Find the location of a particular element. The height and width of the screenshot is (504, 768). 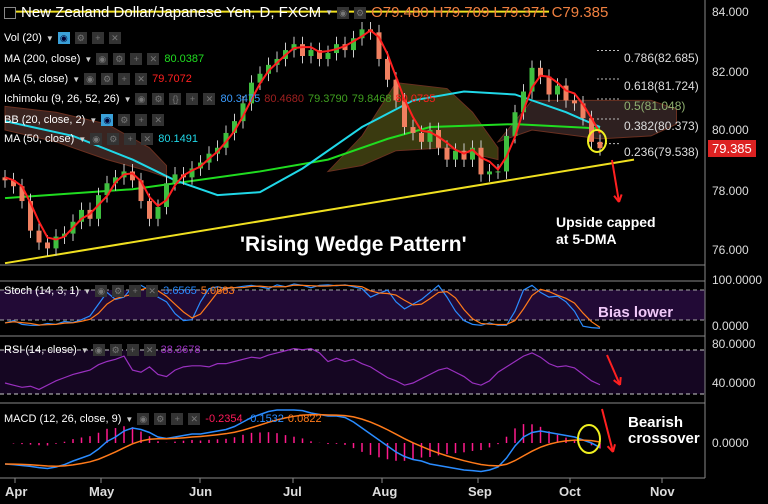

legend-ma50: MA (50, close) ▼ ◉ ⚙ + ✕ 80.1491 is located at coordinates (101, 139).